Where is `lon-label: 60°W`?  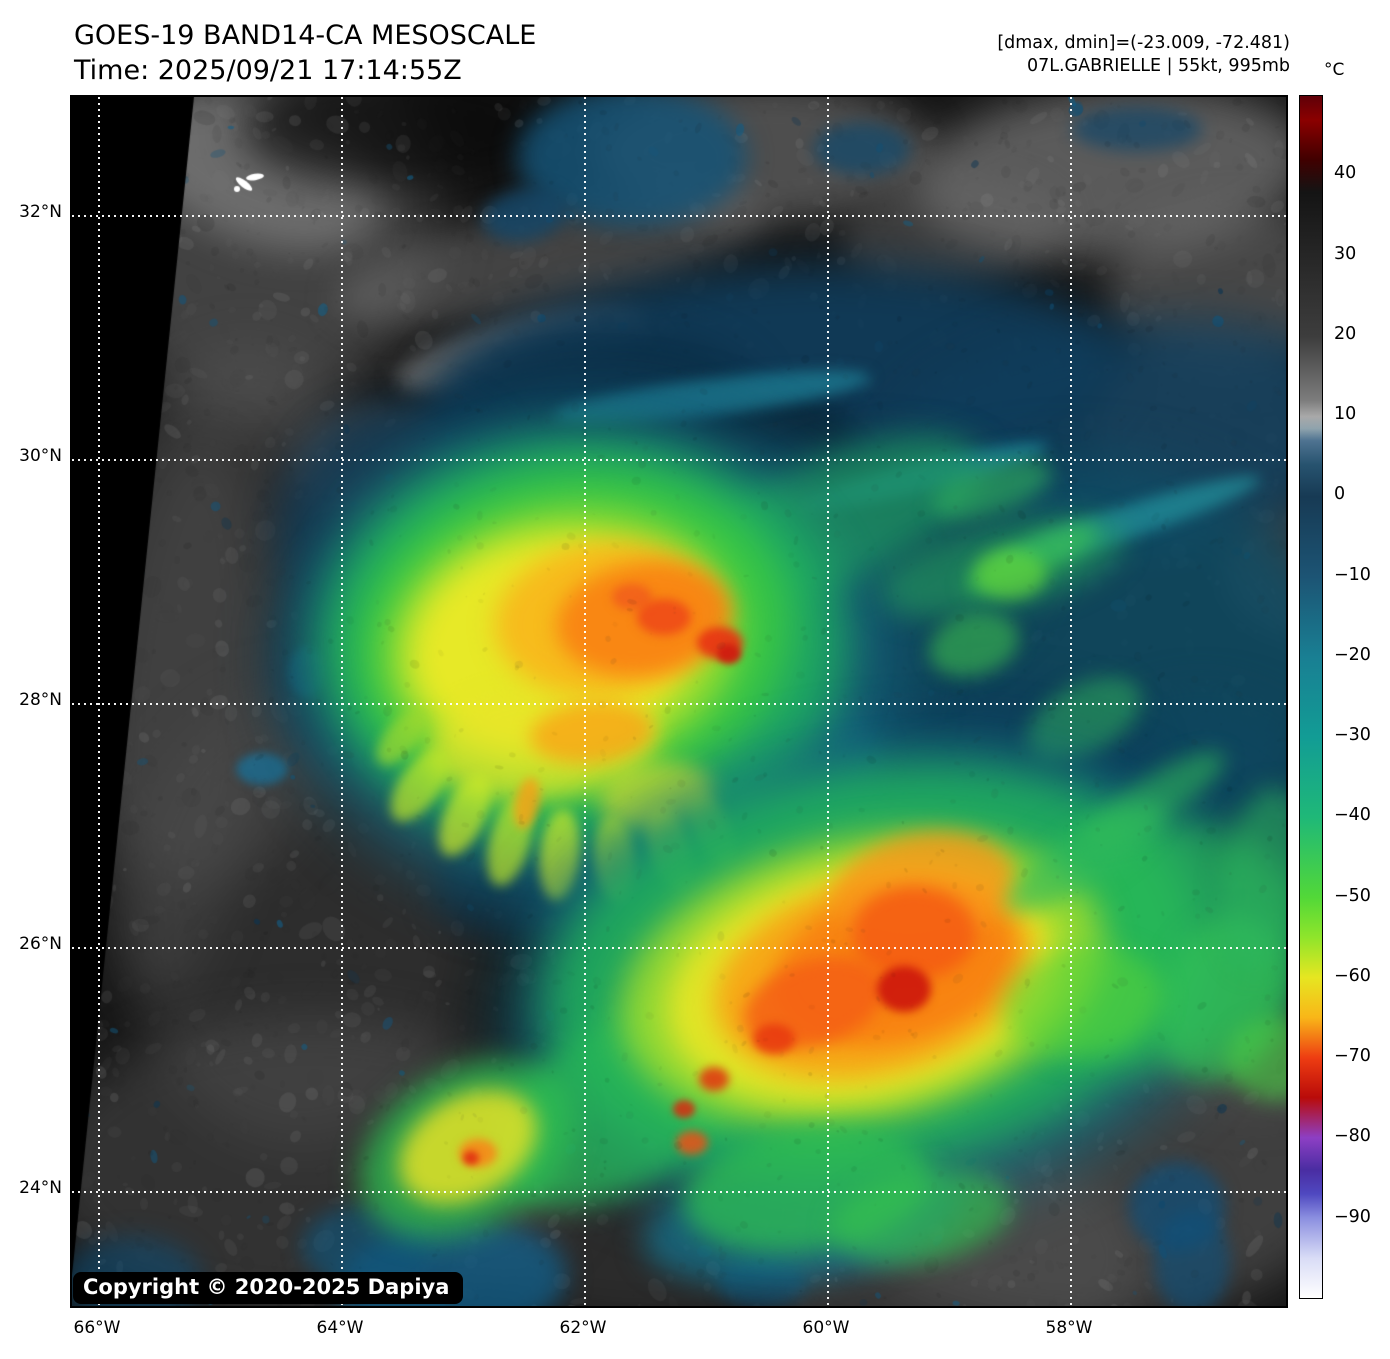
lon-label: 60°W is located at coordinates (826, 1328).